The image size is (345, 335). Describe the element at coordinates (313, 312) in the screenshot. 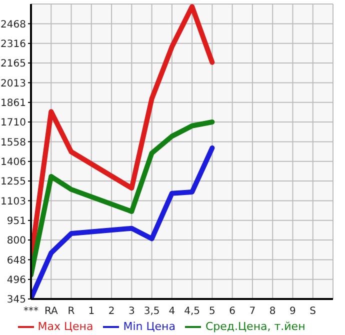

I see `x-tick-label: S` at that location.